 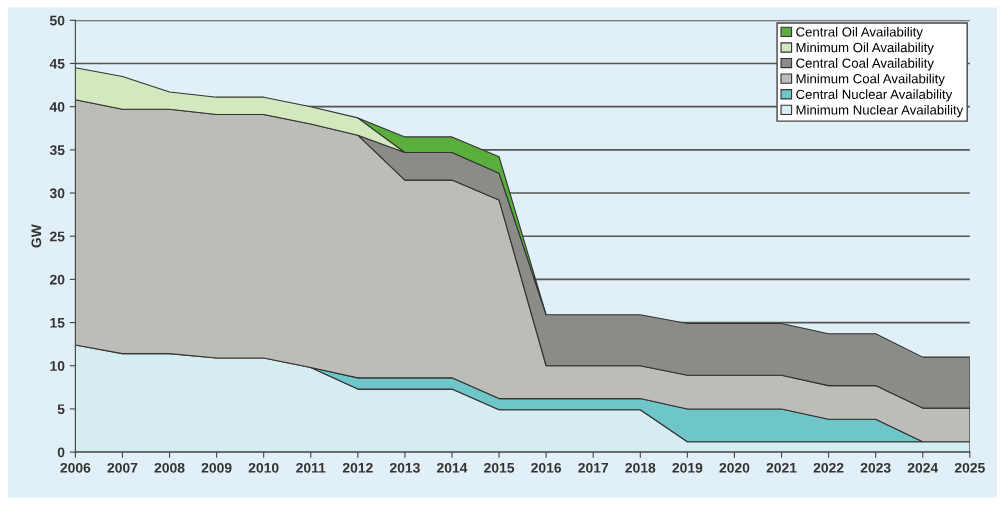 I want to click on x-tick-label: 2013, so click(x=404, y=467).